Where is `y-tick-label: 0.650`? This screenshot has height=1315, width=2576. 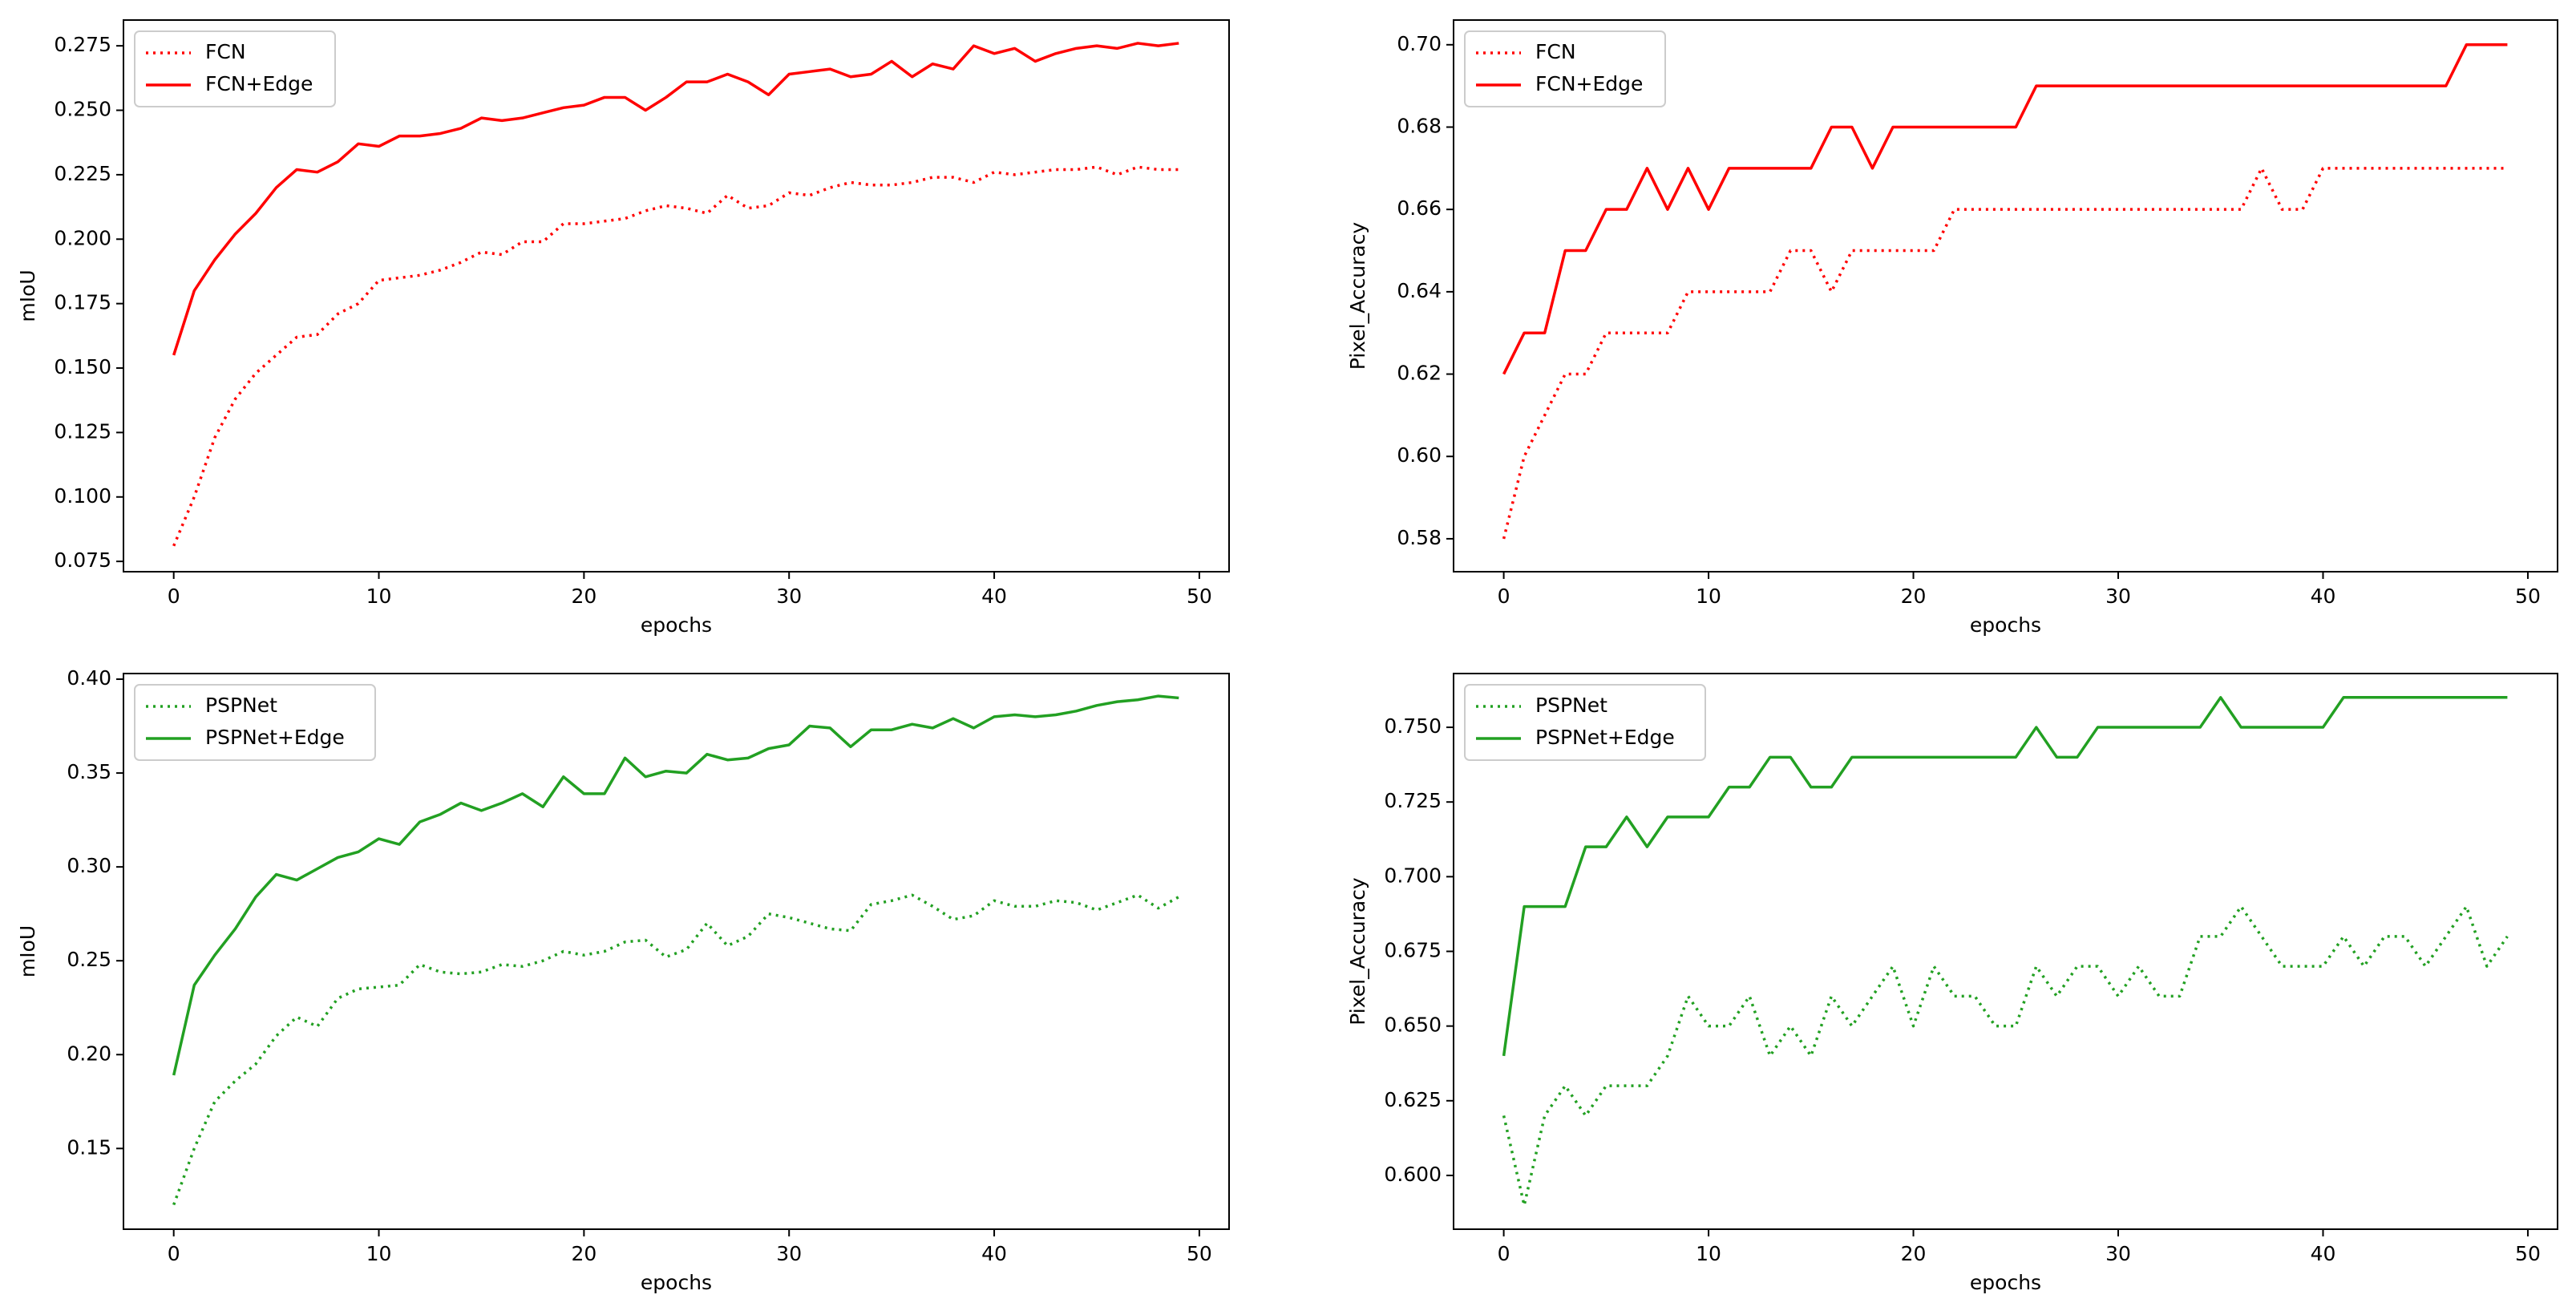 y-tick-label: 0.650 is located at coordinates (1413, 1025).